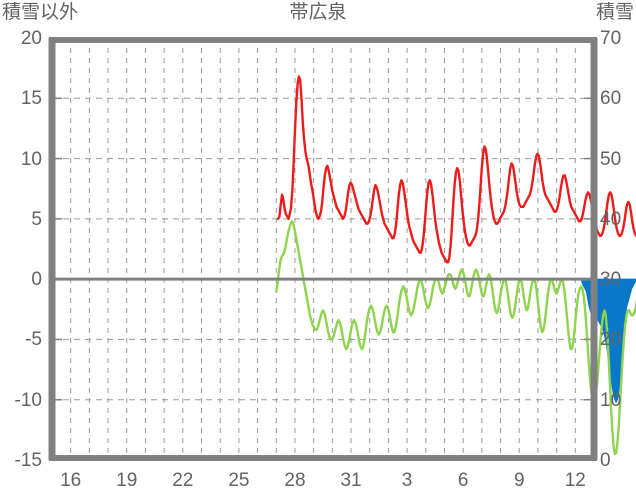 Image resolution: width=636 pixels, height=501 pixels. Describe the element at coordinates (611, 280) in the screenshot. I see `y-axis-right-label: 30` at that location.